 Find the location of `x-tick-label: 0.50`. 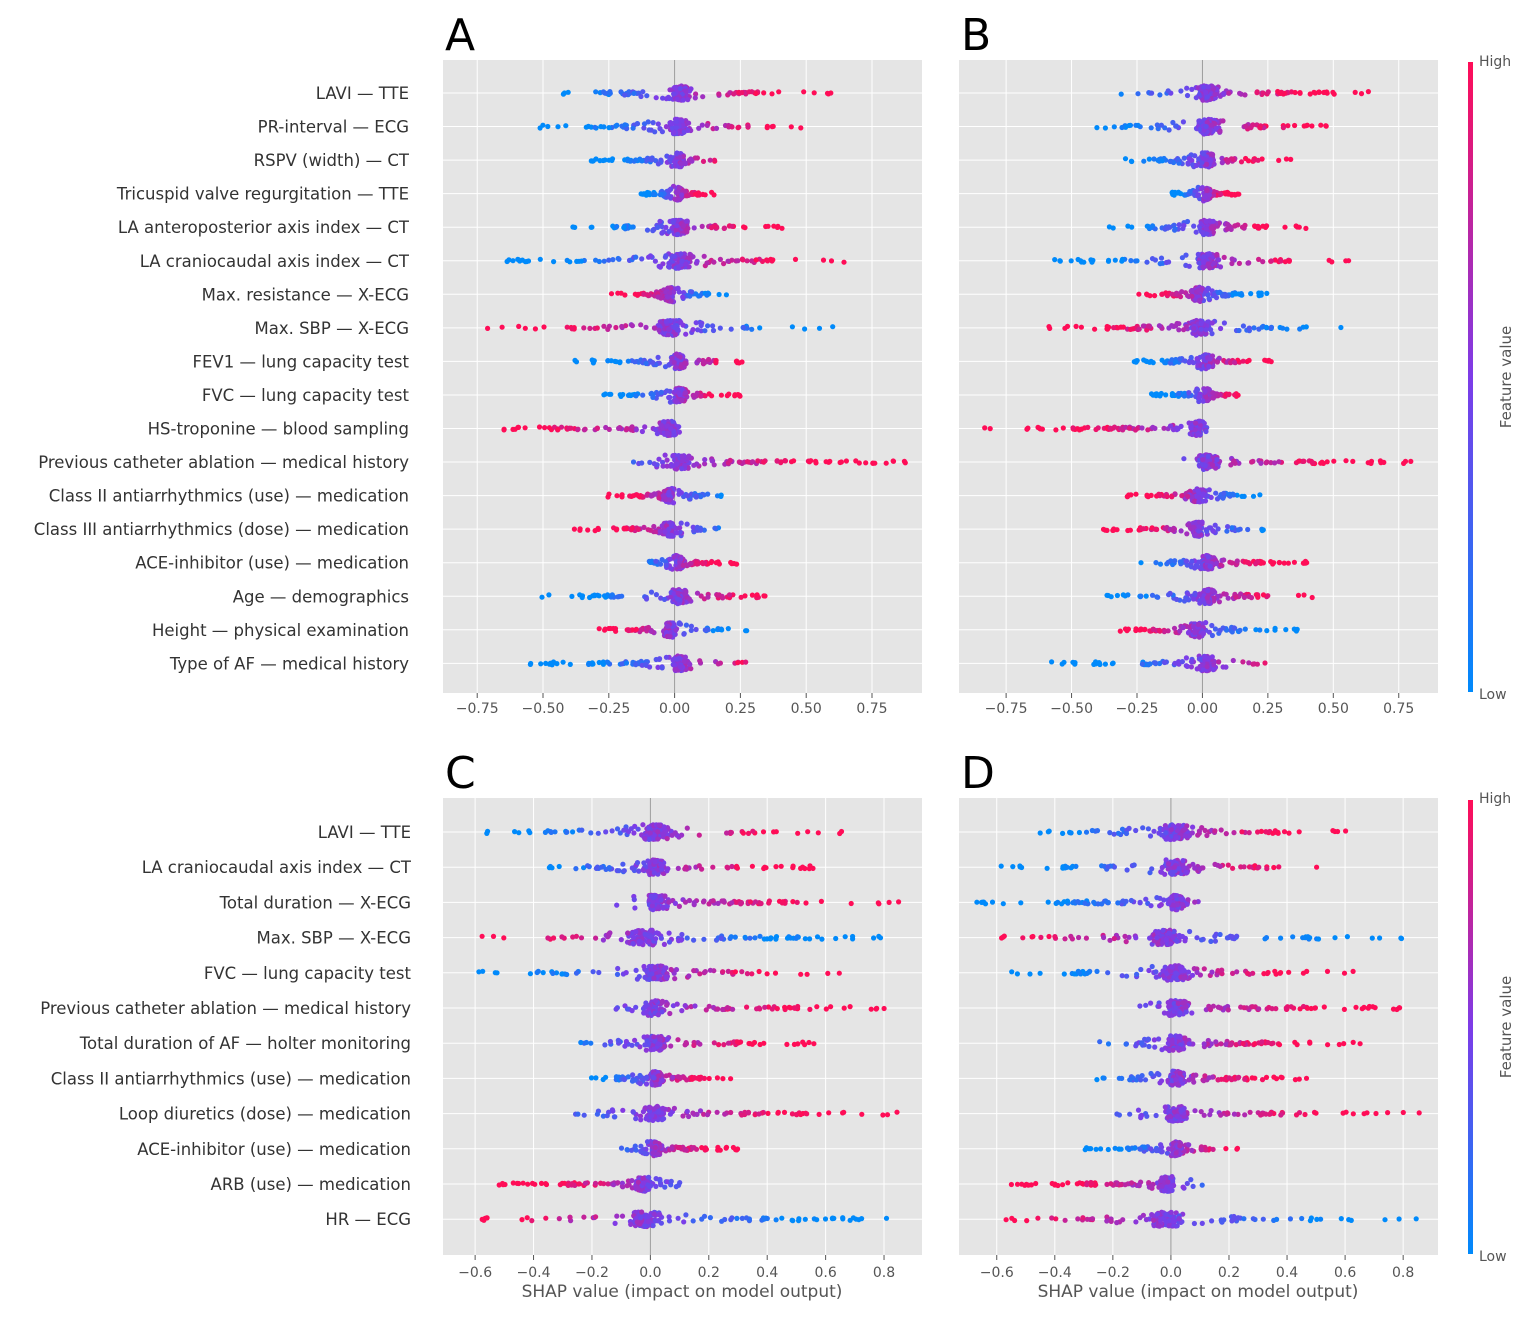

x-tick-label: 0.50 is located at coordinates (806, 709).